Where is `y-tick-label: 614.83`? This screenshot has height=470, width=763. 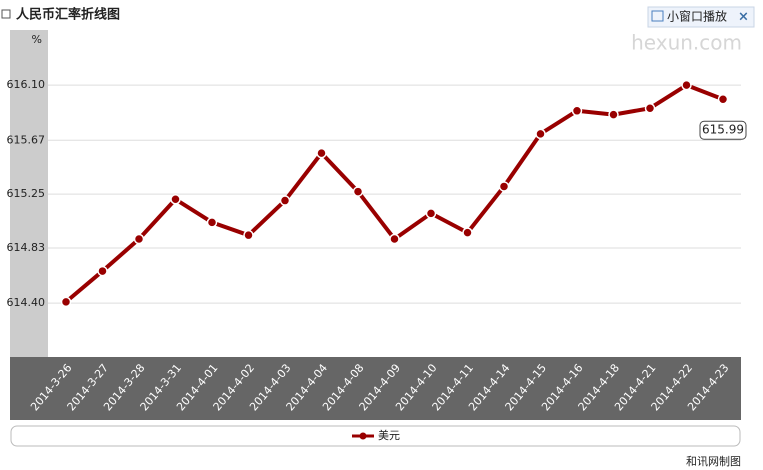 y-tick-label: 614.83 is located at coordinates (26, 247).